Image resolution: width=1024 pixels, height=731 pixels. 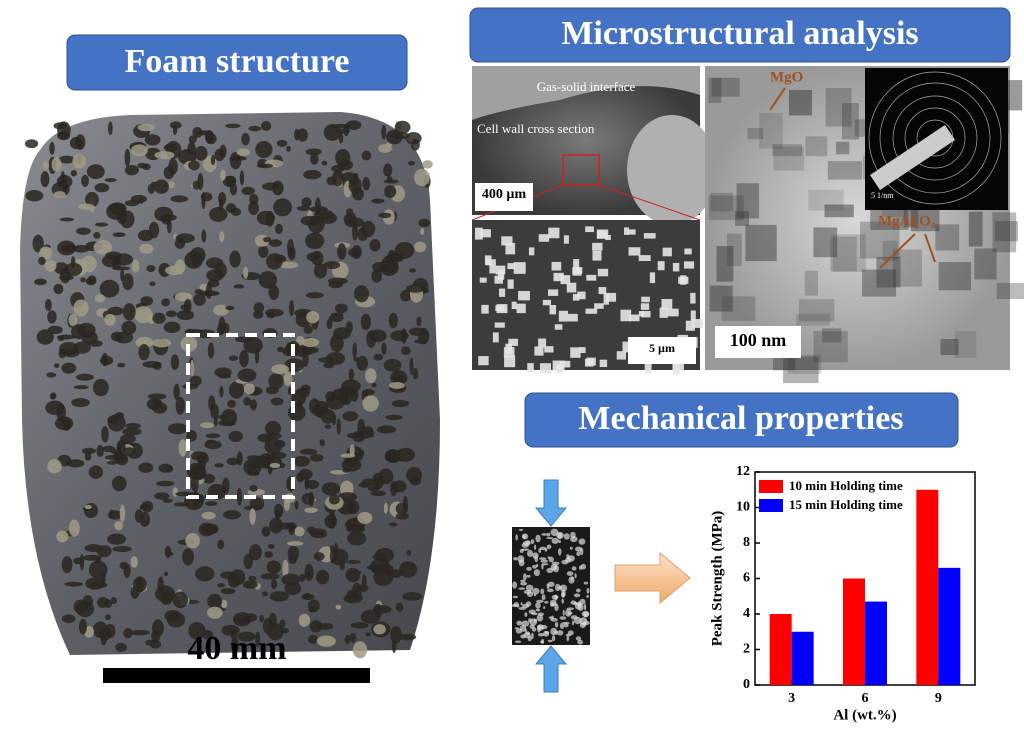 What do you see at coordinates (536, 128) in the screenshot?
I see `sem-label: Cell wall cross section` at bounding box center [536, 128].